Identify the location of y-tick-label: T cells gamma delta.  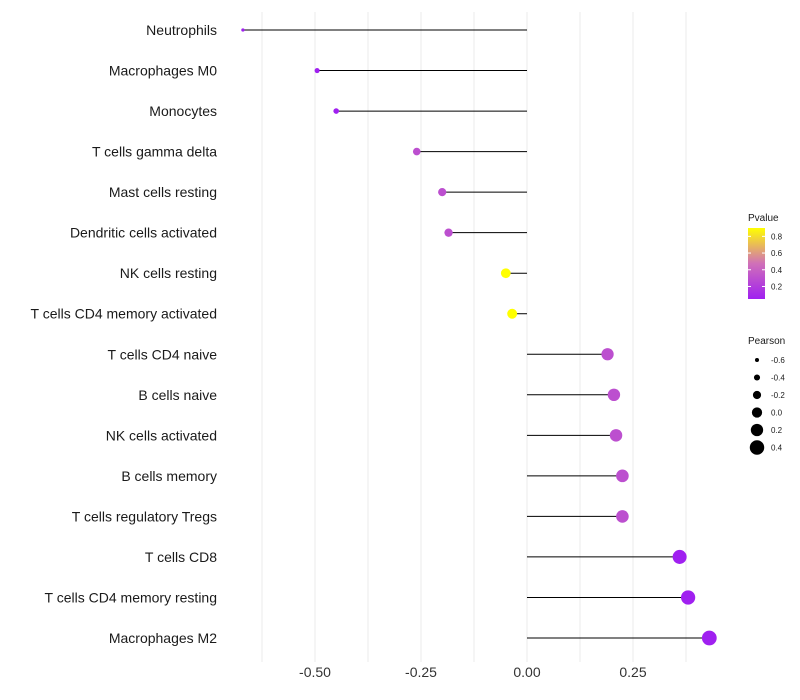
(154, 152).